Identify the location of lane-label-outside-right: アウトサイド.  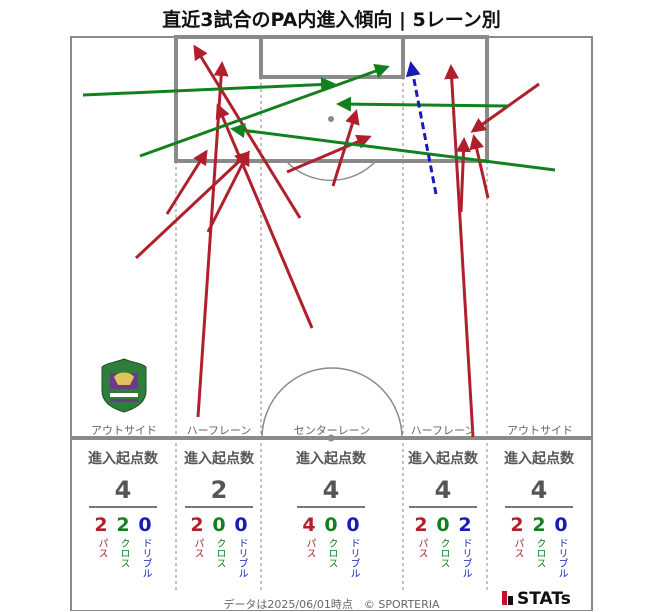
(540, 430).